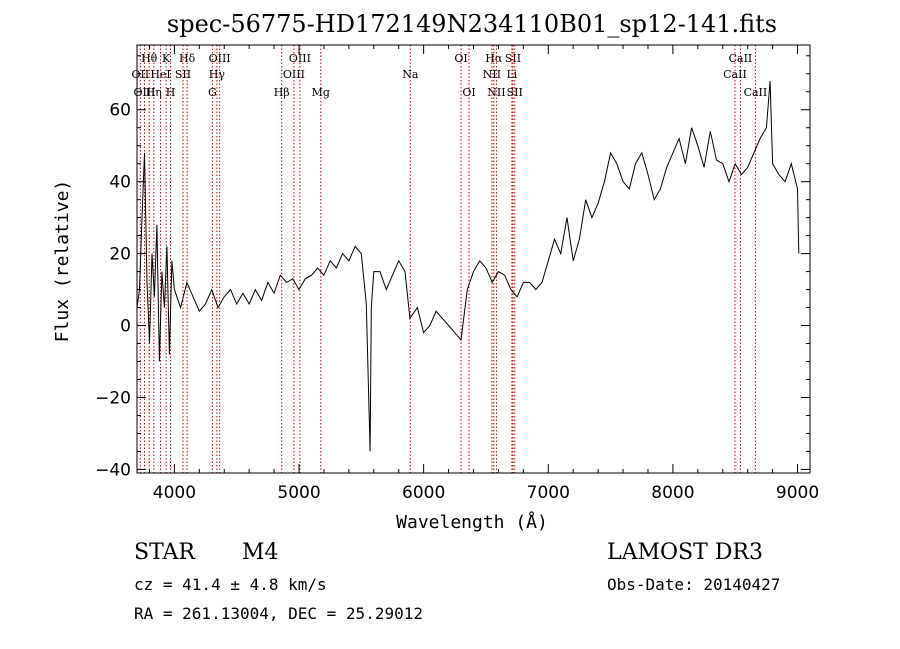 The image size is (900, 649). I want to click on object-class: STAR, so click(164, 552).